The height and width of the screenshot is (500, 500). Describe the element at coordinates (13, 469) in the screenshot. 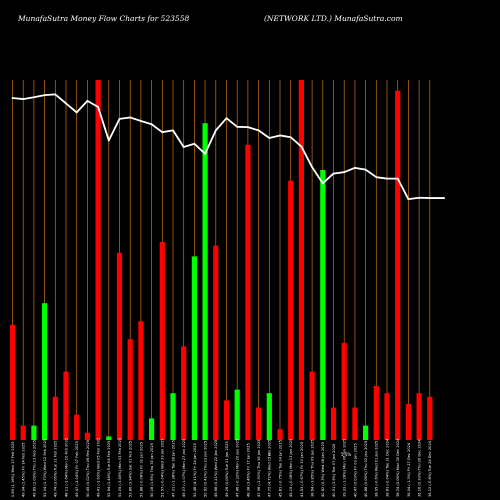

I see `x-tick-label-1: 0.89 (1.16%) Mon 17 Feb 2025` at that location.